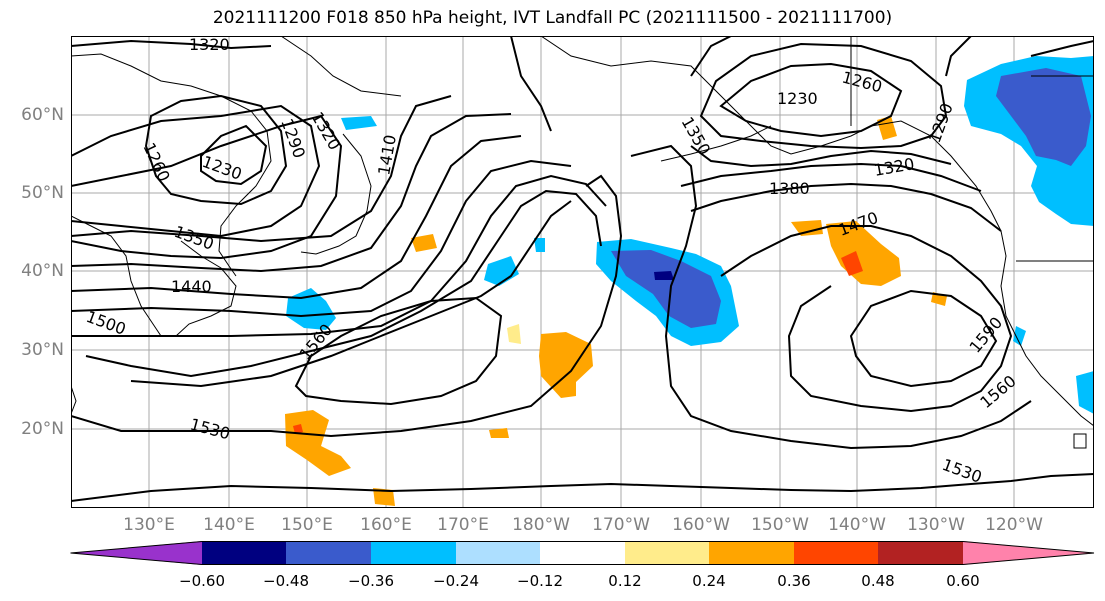 This screenshot has width=1105, height=601. I want to click on lon-label-140e: 140°E, so click(229, 525).